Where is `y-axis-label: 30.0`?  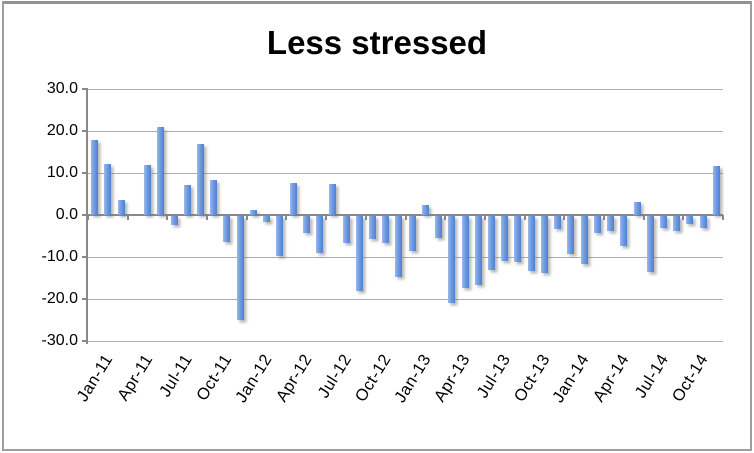 y-axis-label: 30.0 is located at coordinates (62, 88).